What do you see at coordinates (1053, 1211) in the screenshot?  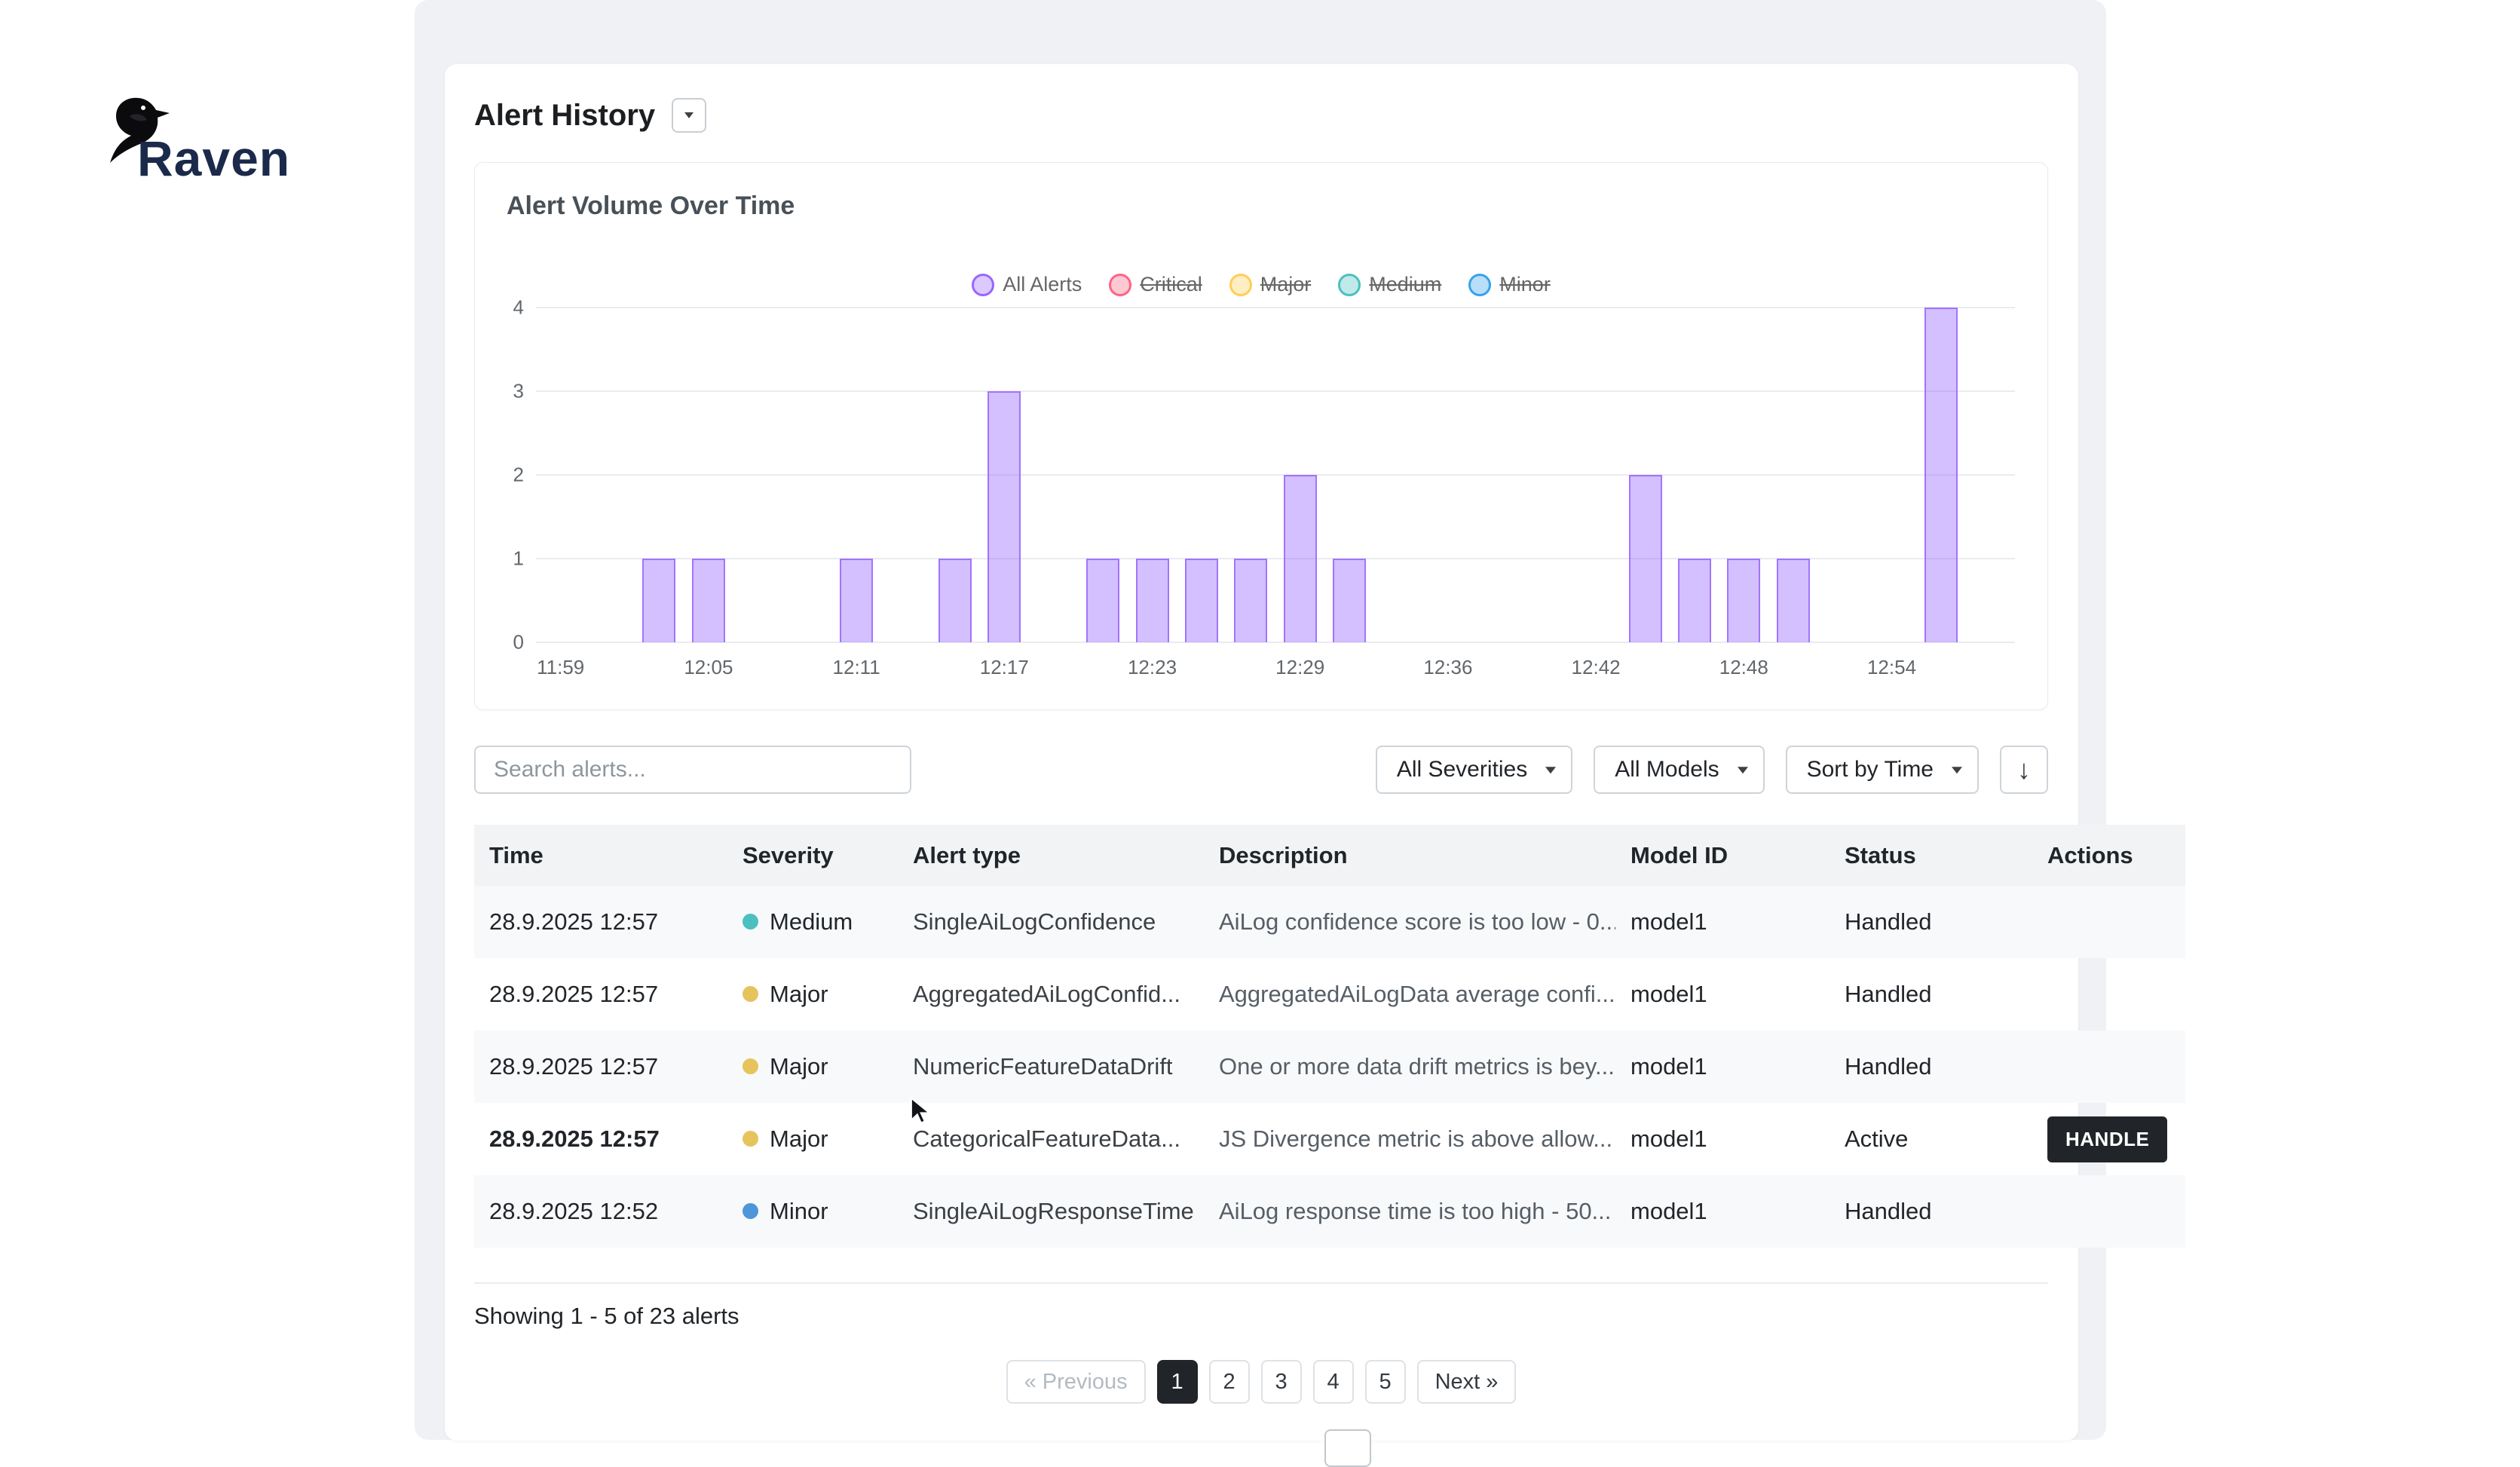 I see `alert-type-cell: SingleAiLogResponseTime` at bounding box center [1053, 1211].